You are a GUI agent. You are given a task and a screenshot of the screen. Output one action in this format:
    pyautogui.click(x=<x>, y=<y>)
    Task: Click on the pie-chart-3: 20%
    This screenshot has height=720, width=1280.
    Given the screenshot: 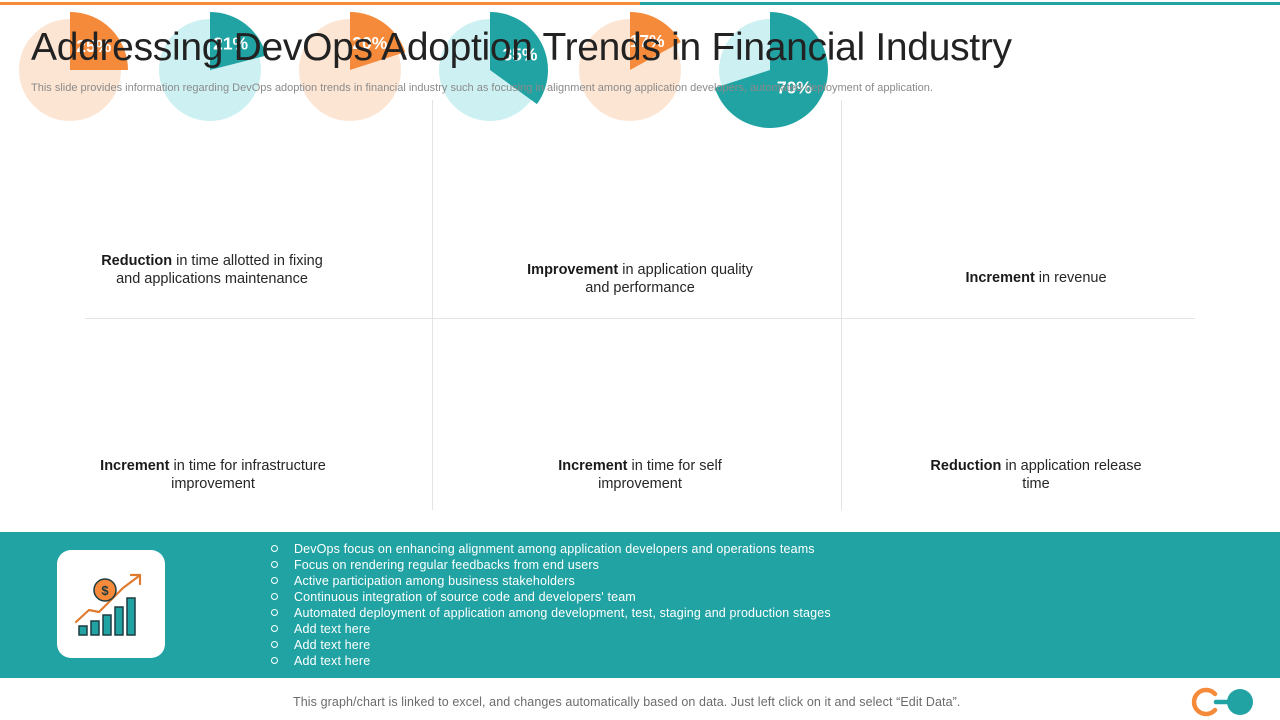 What is the action you would take?
    pyautogui.click(x=352, y=66)
    